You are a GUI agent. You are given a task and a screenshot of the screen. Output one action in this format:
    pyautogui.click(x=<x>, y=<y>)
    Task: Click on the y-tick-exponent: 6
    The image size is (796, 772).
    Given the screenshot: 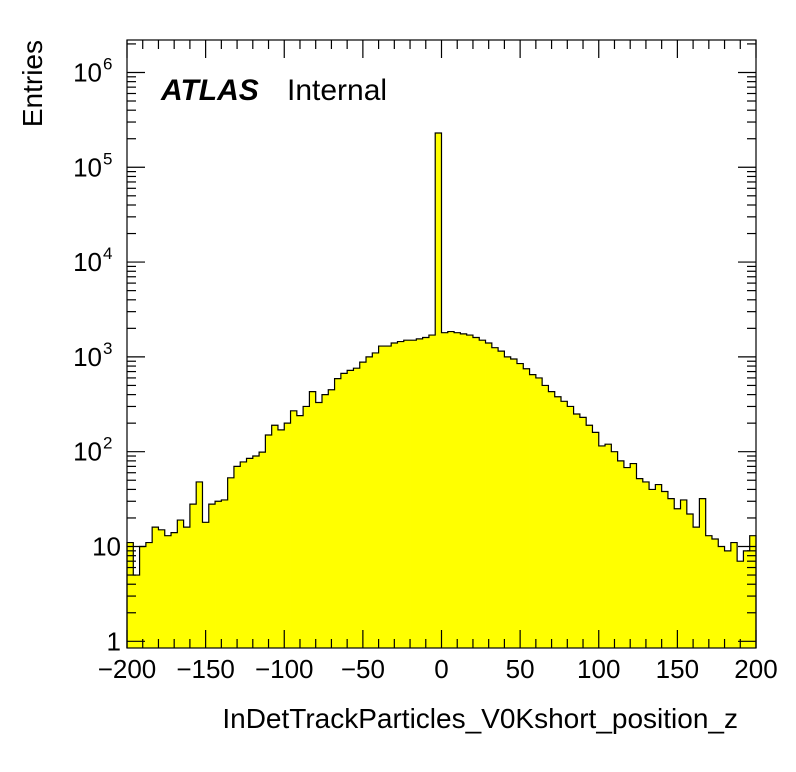 What is the action you would take?
    pyautogui.click(x=107, y=63)
    